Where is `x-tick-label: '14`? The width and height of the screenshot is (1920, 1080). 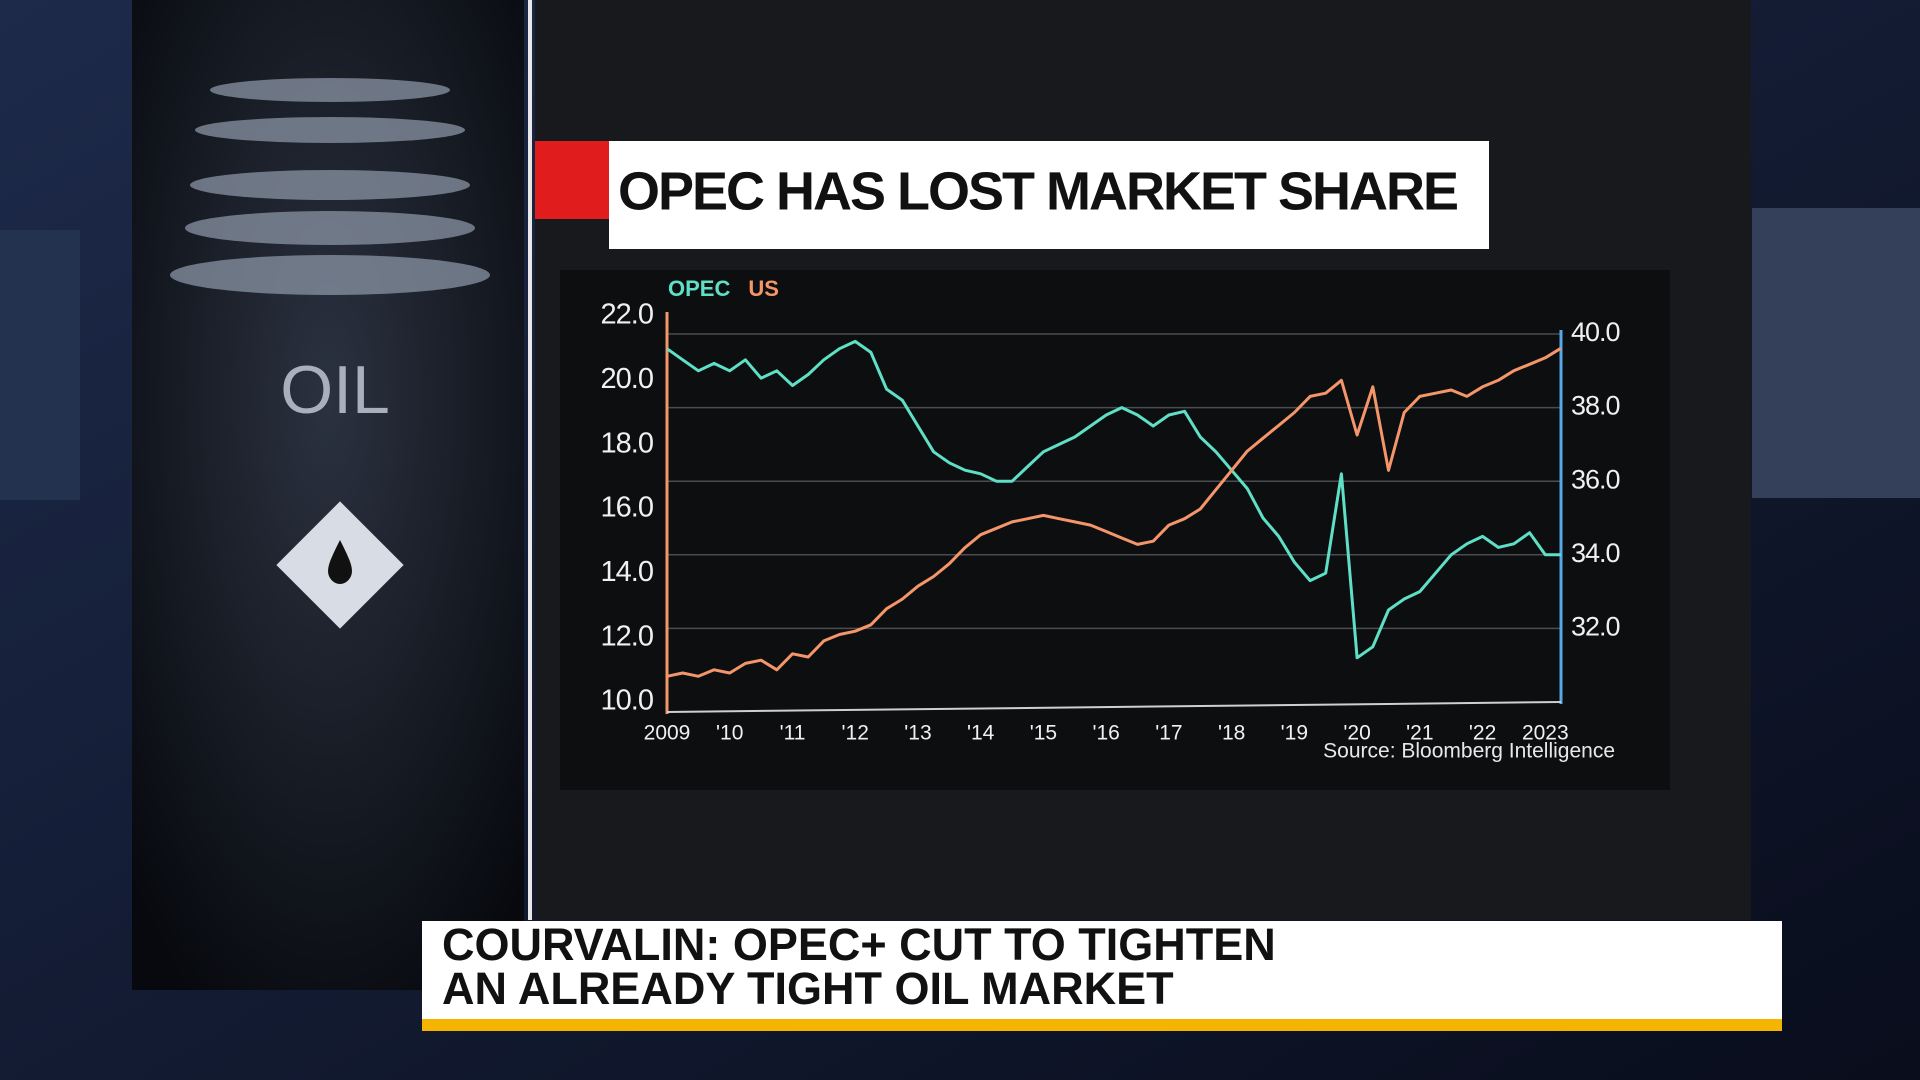
x-tick-label: '14 is located at coordinates (981, 733).